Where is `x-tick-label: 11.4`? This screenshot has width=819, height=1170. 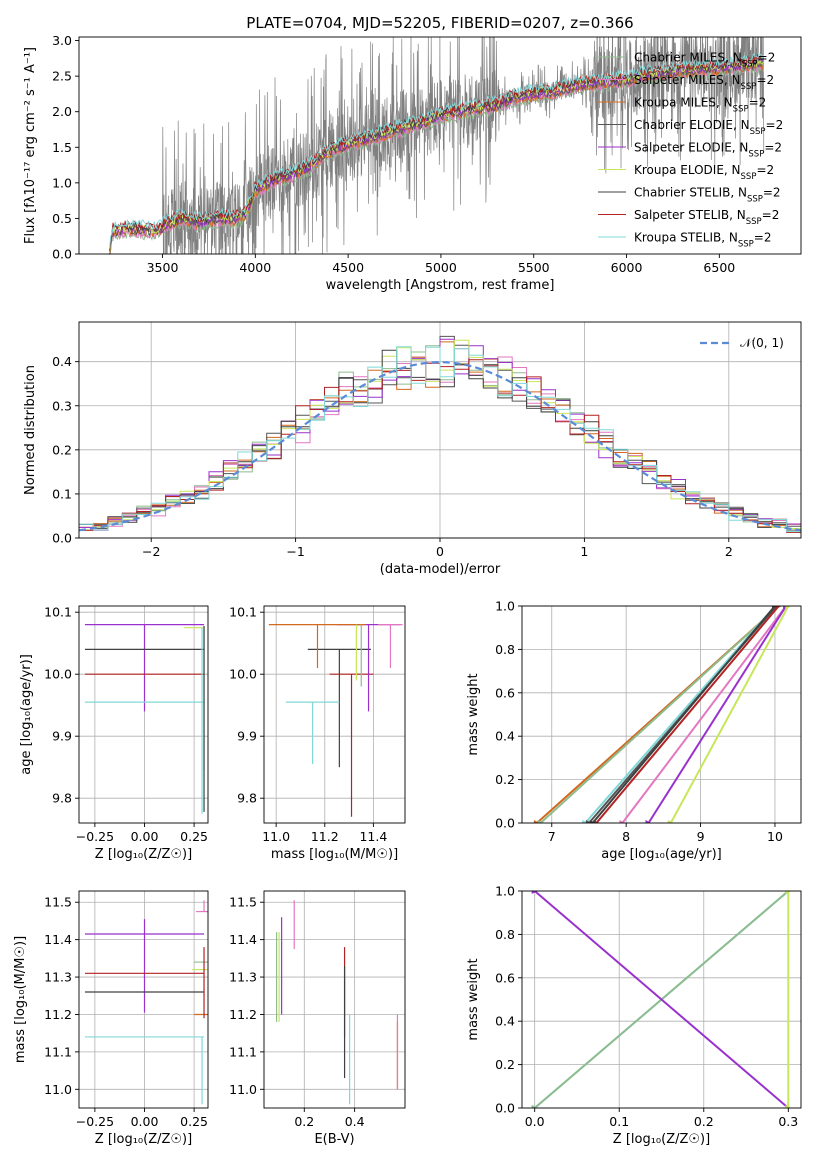
x-tick-label: 11.4 is located at coordinates (373, 836).